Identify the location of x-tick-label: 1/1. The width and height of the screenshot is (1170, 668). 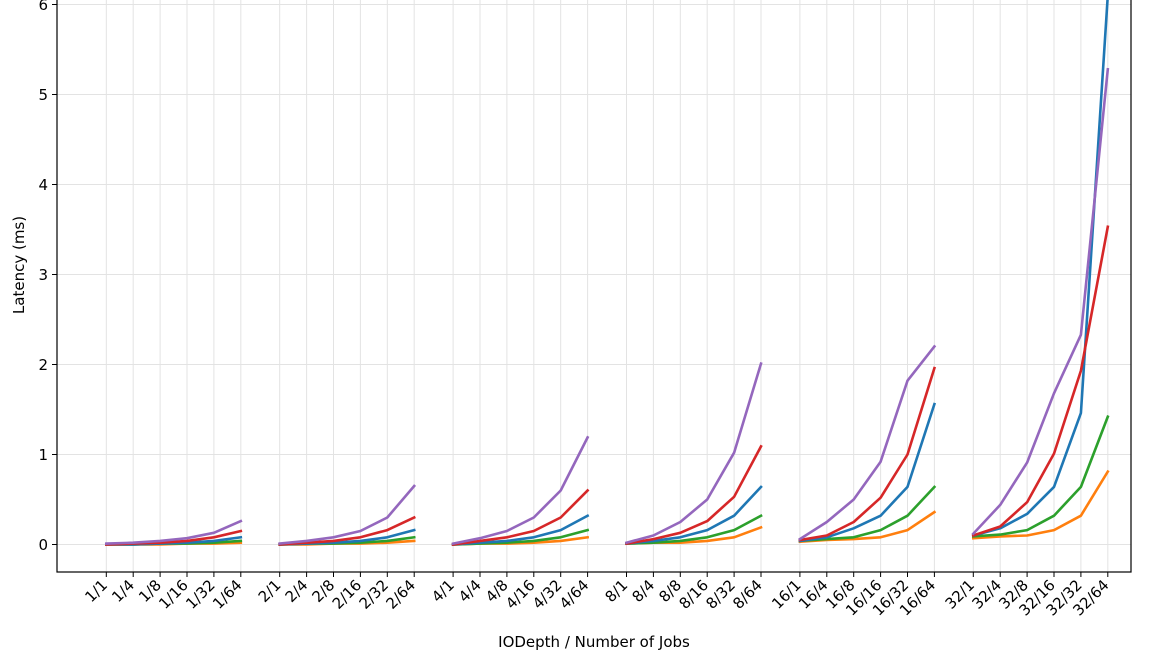
(96, 591).